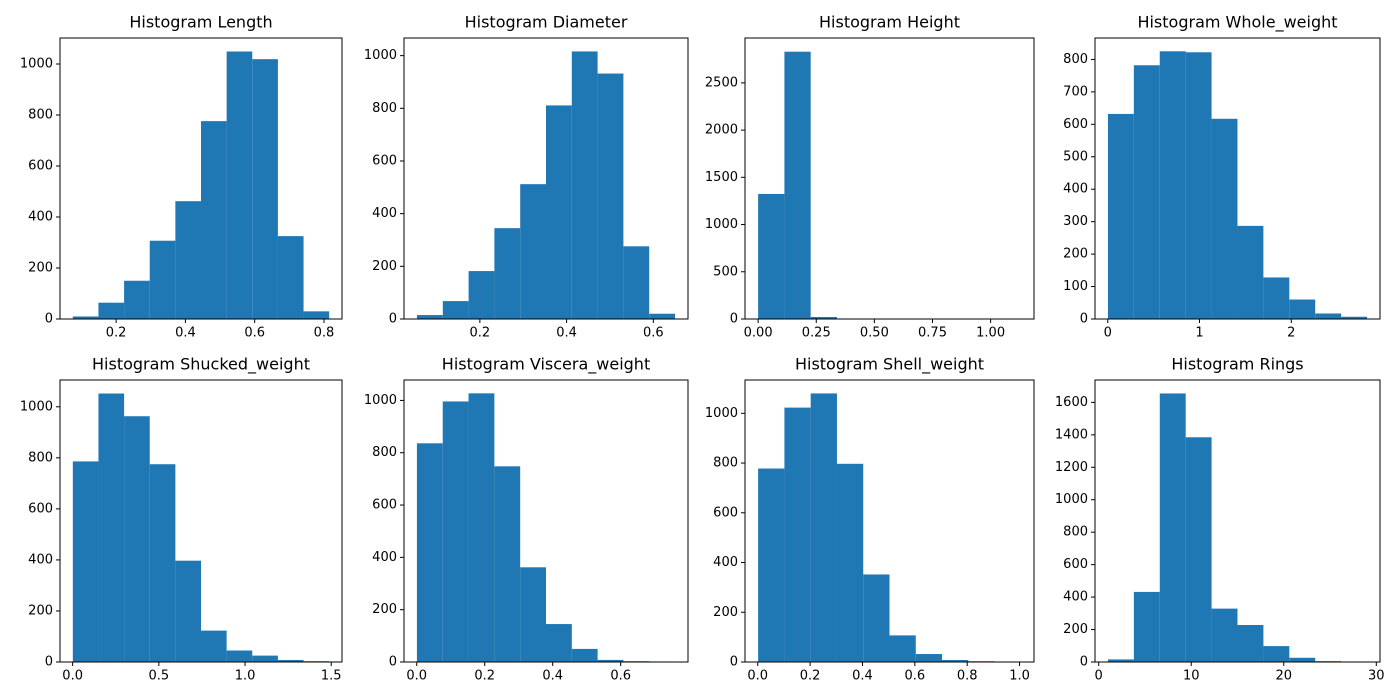  What do you see at coordinates (200, 22) in the screenshot?
I see `chart-title: Histogram Length` at bounding box center [200, 22].